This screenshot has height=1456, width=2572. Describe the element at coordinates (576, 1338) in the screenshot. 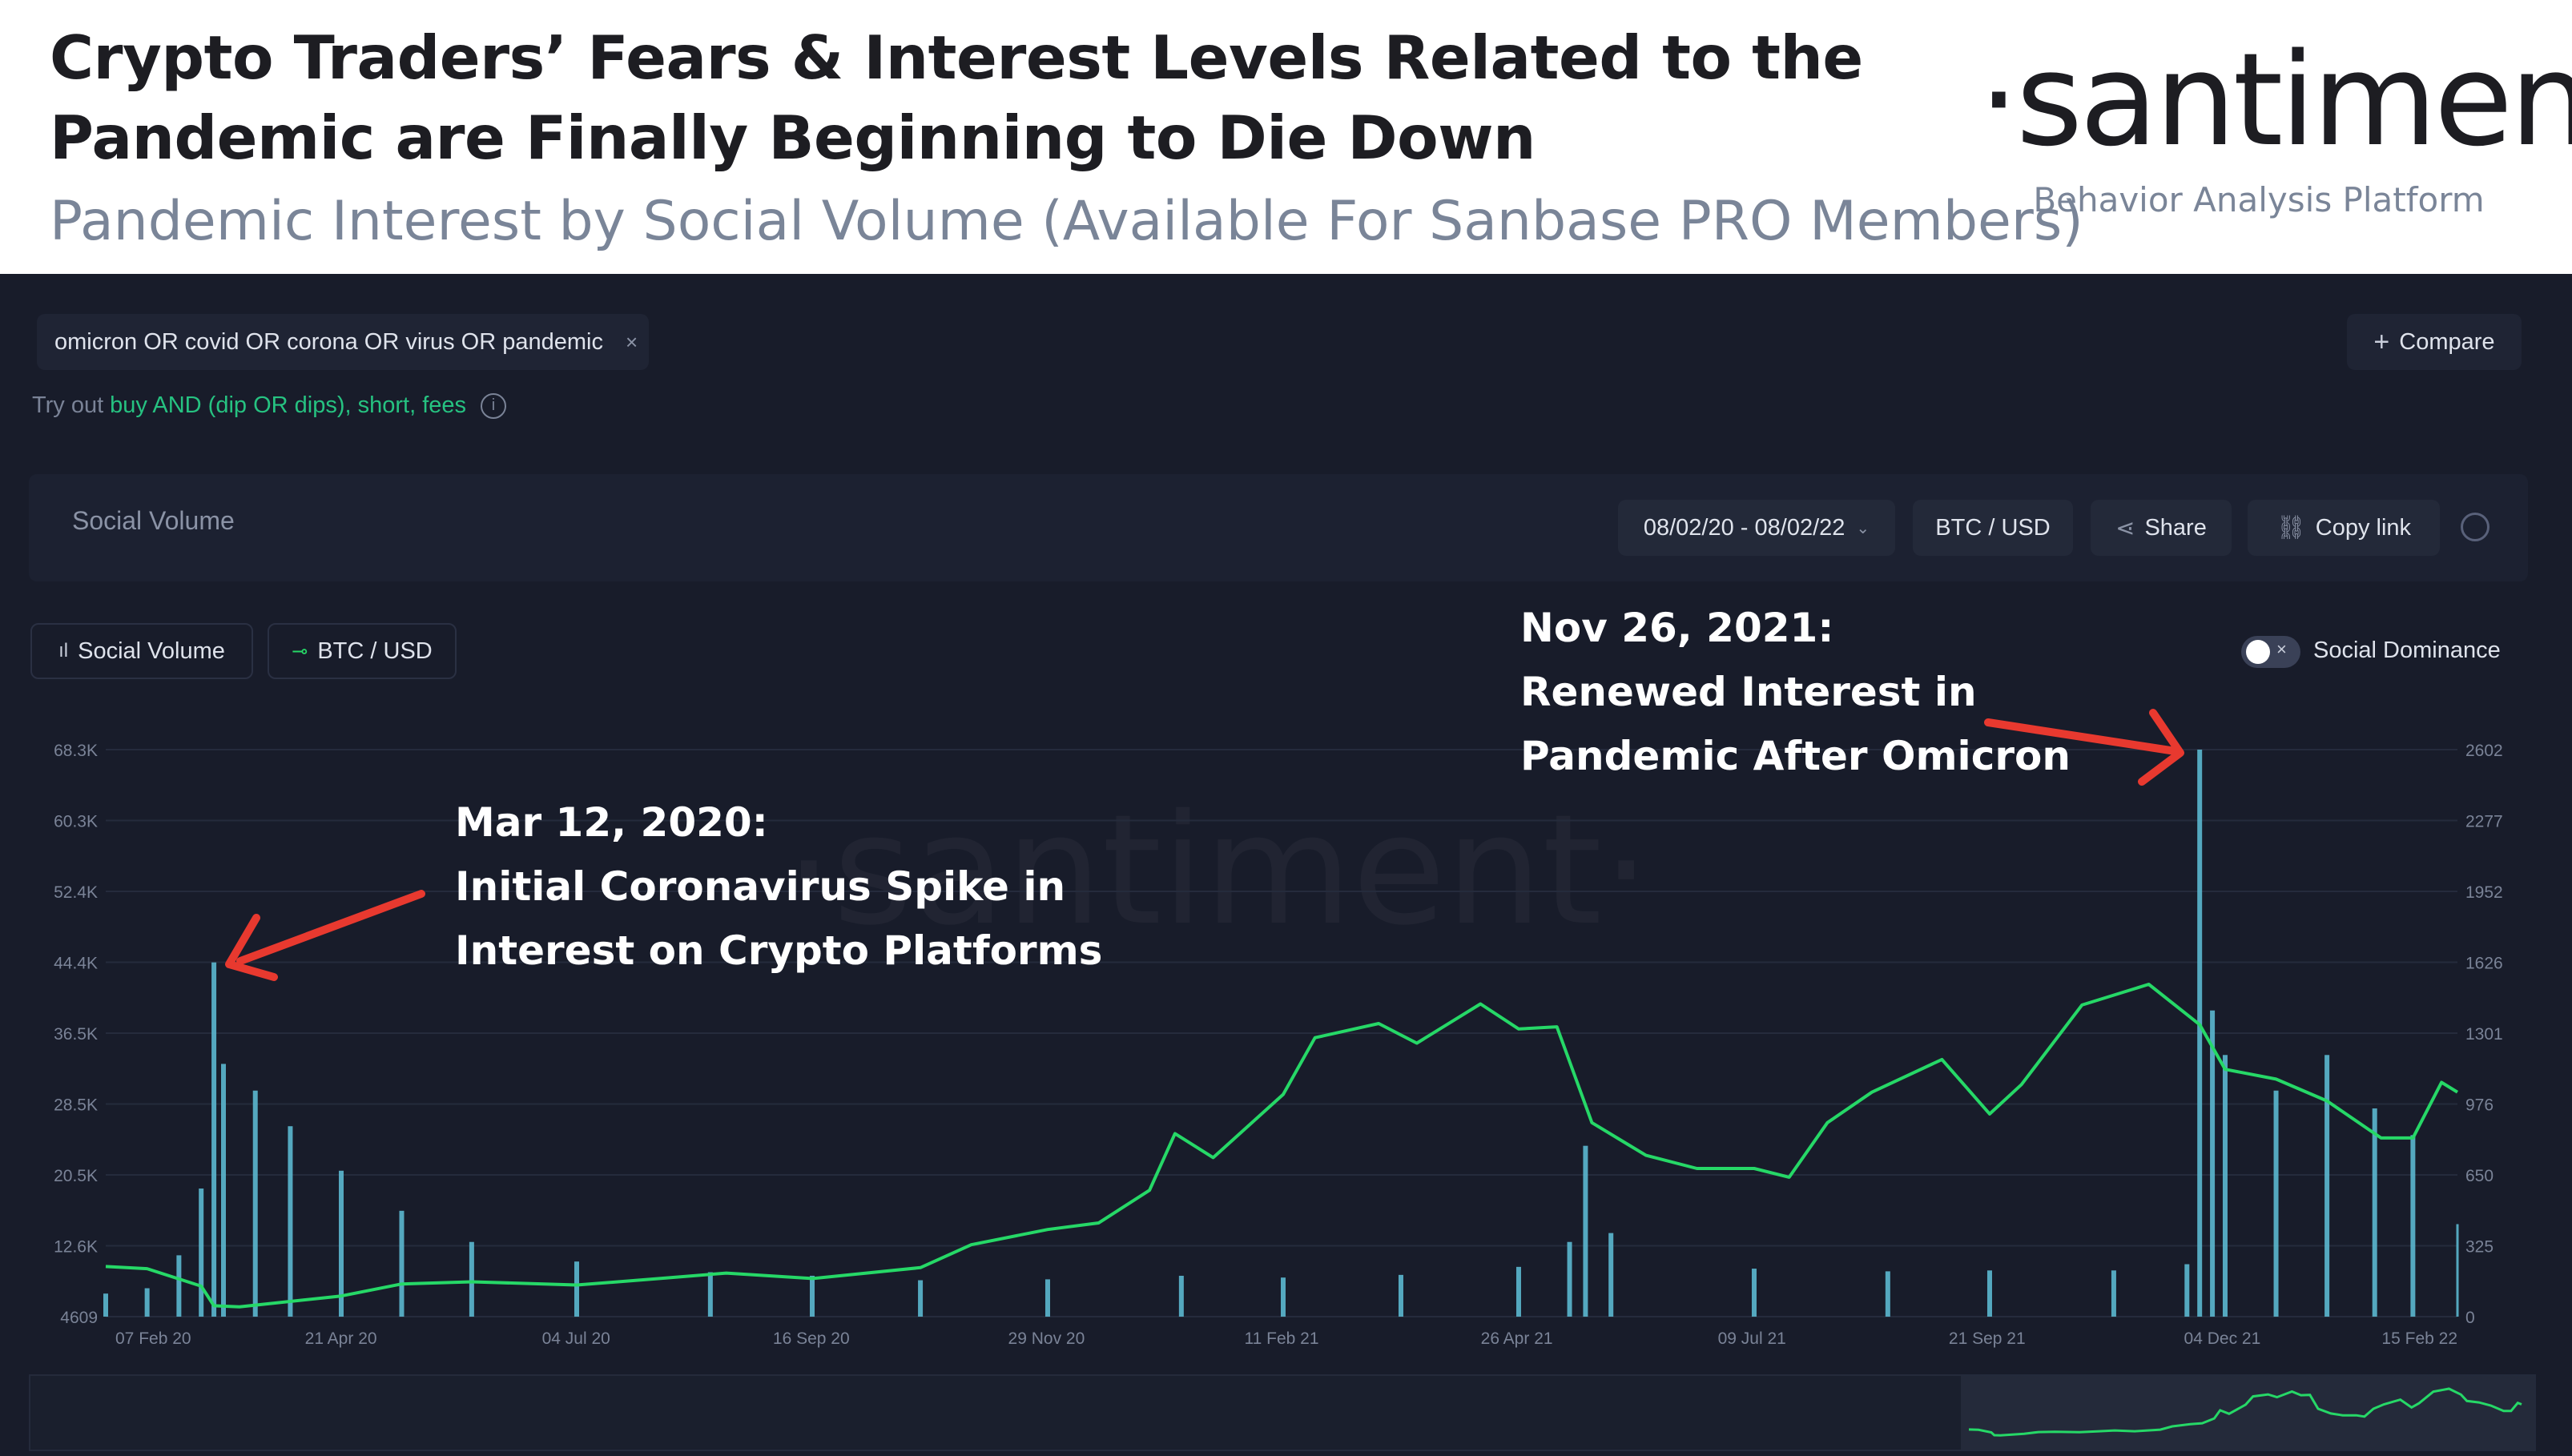

I see `x-tick-label: 04 Jul 20` at that location.